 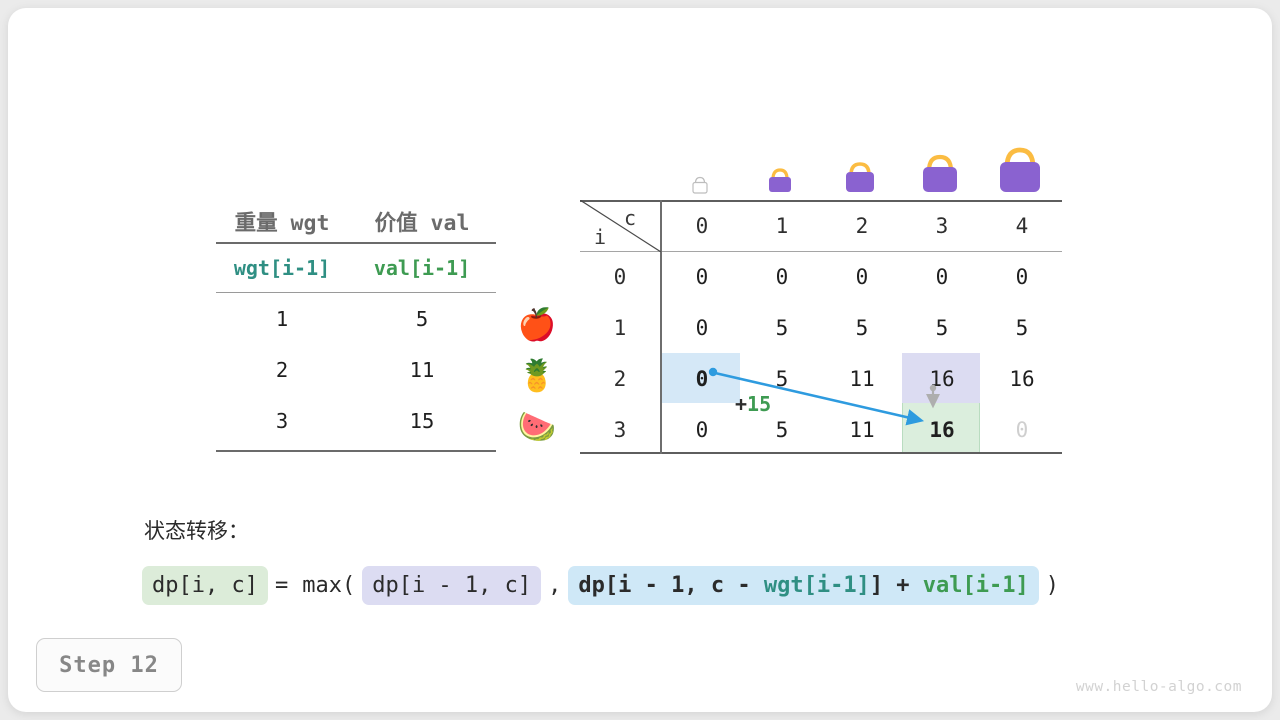 I want to click on dp-col-header-0: 0, so click(x=702, y=226).